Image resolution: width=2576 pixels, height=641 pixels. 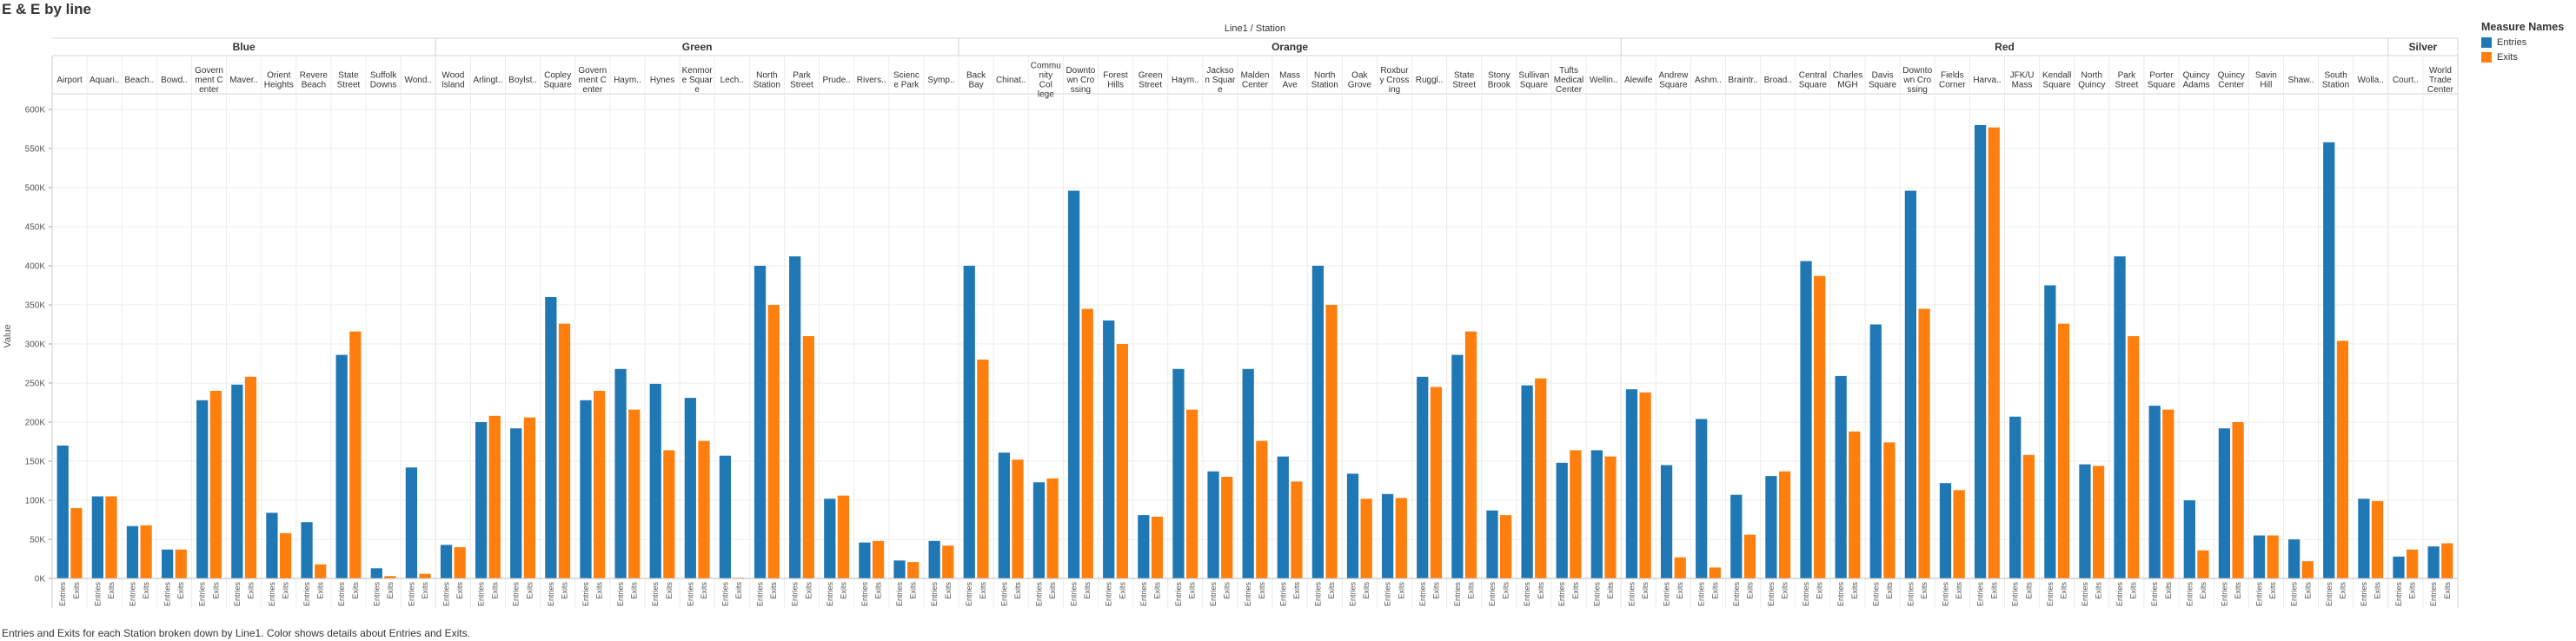 What do you see at coordinates (2522, 57) in the screenshot?
I see `legend-item-exits: Exits` at bounding box center [2522, 57].